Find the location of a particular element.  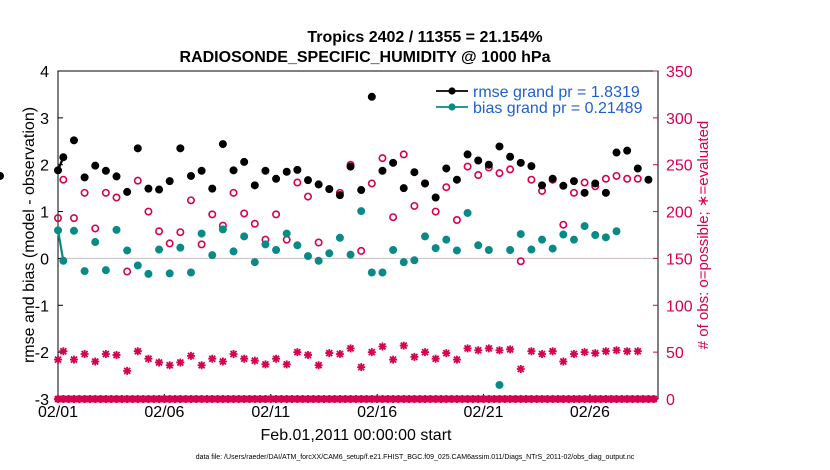

legend-rmse-marker is located at coordinates (452, 91).